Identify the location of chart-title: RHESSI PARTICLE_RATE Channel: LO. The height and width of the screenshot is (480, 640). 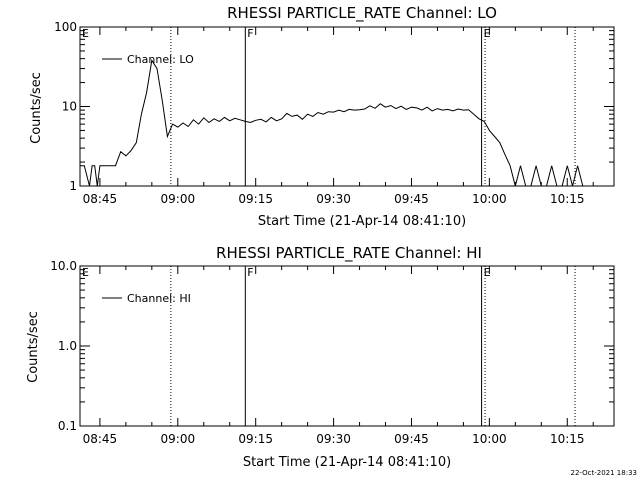
(362, 13).